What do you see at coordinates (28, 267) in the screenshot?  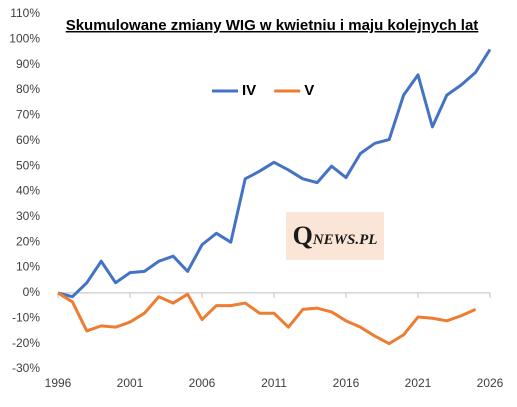 I see `y-tick-label: 10%` at bounding box center [28, 267].